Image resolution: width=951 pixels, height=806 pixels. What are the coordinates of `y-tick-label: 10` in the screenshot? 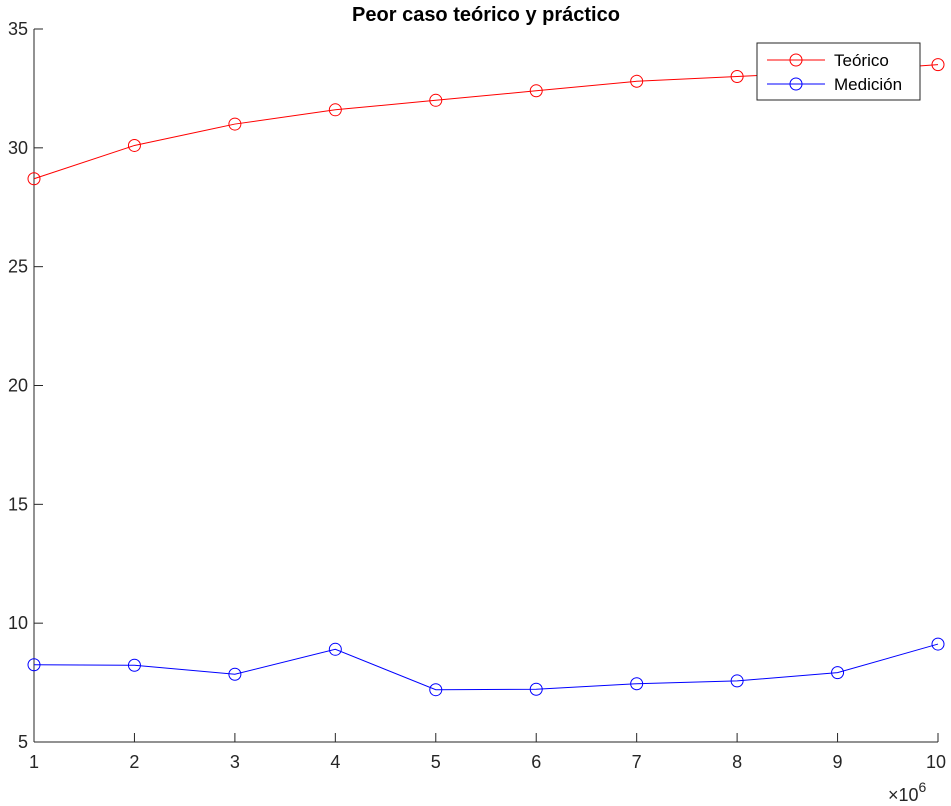 It's located at (18, 623).